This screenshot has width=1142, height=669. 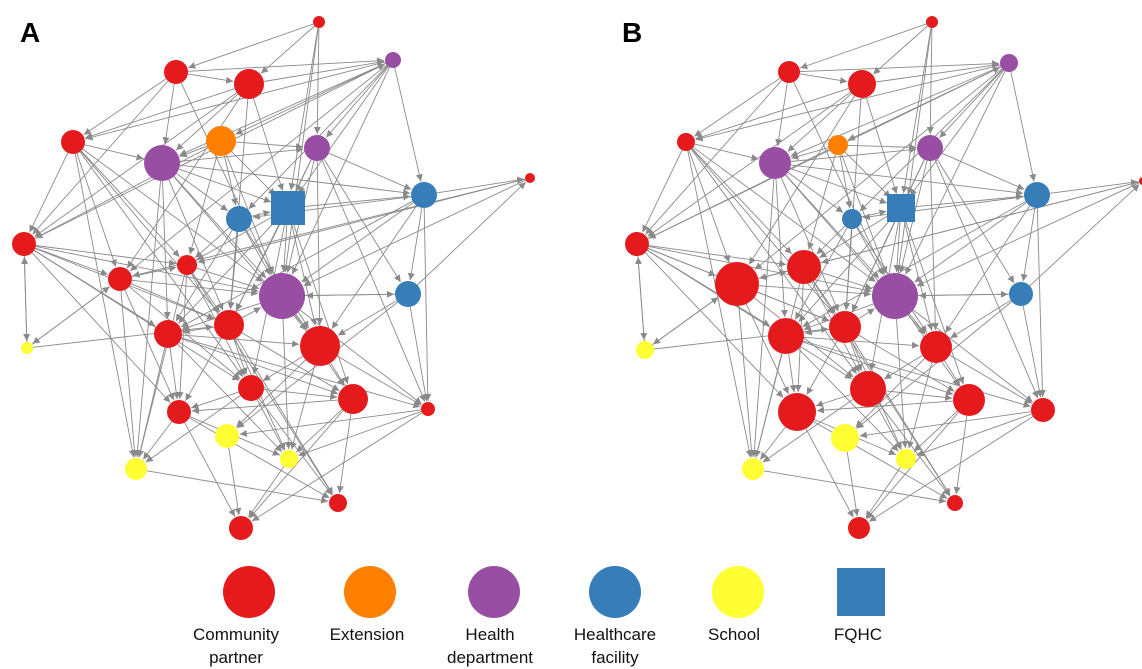 I want to click on health-department-swatch, so click(x=494, y=592).